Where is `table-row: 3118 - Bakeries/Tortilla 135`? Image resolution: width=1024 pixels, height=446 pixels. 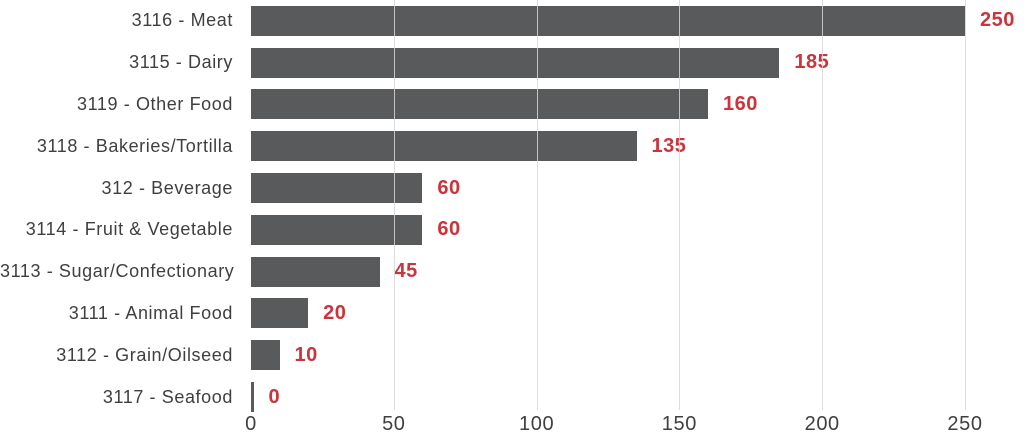 table-row: 3118 - Bakeries/Tortilla 135 is located at coordinates (512, 146).